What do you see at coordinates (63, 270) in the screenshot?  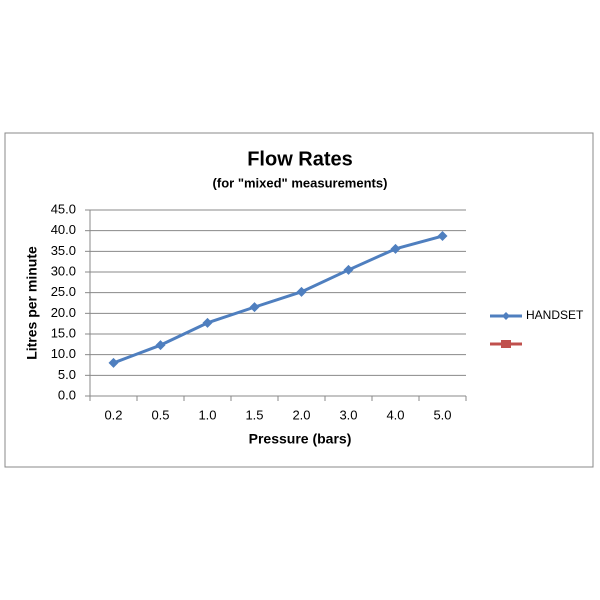 I see `y-tick-label: 30.0` at bounding box center [63, 270].